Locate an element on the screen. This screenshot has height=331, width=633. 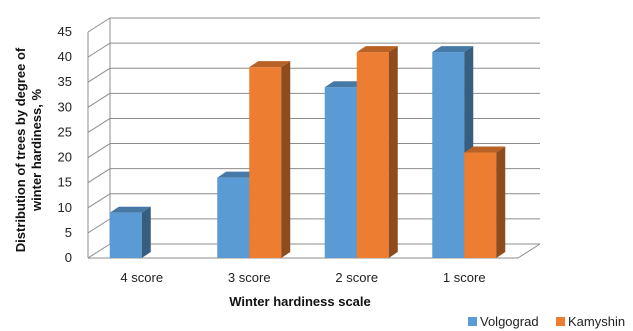
y-tick-label: 20 is located at coordinates (65, 157).